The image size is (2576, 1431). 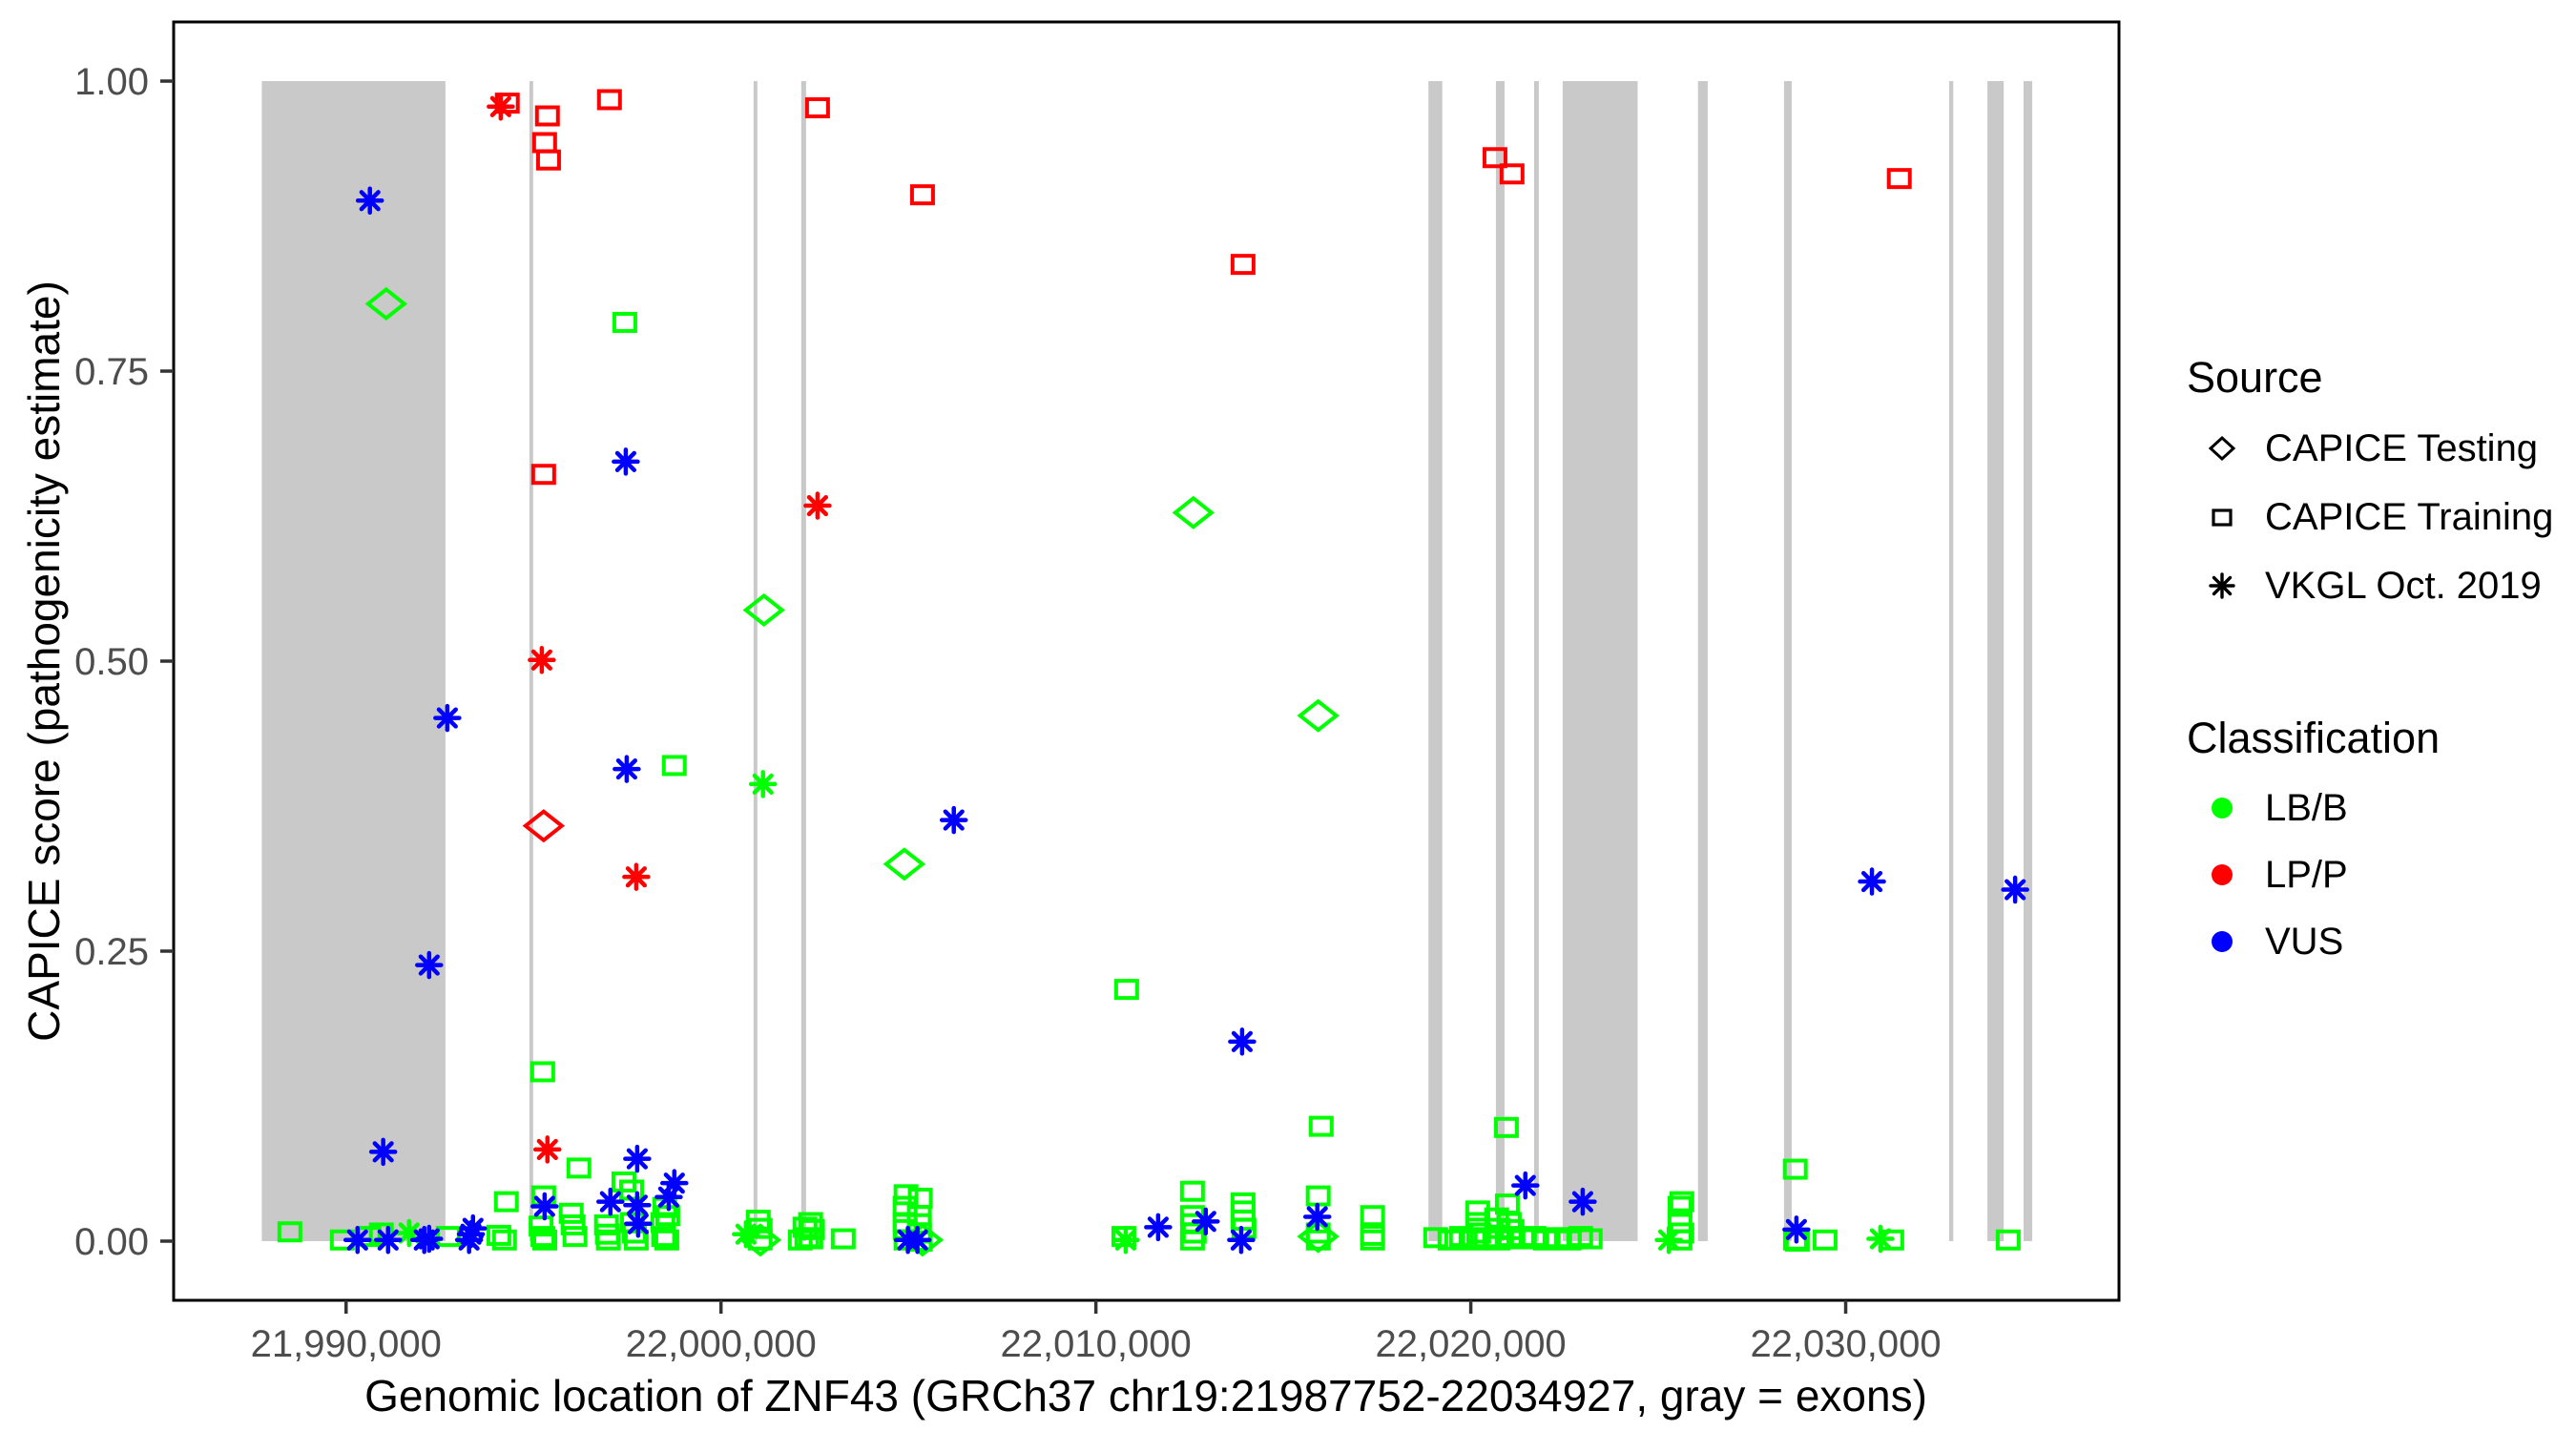 What do you see at coordinates (1096, 1344) in the screenshot?
I see `x-tick-label: 22,010,000` at bounding box center [1096, 1344].